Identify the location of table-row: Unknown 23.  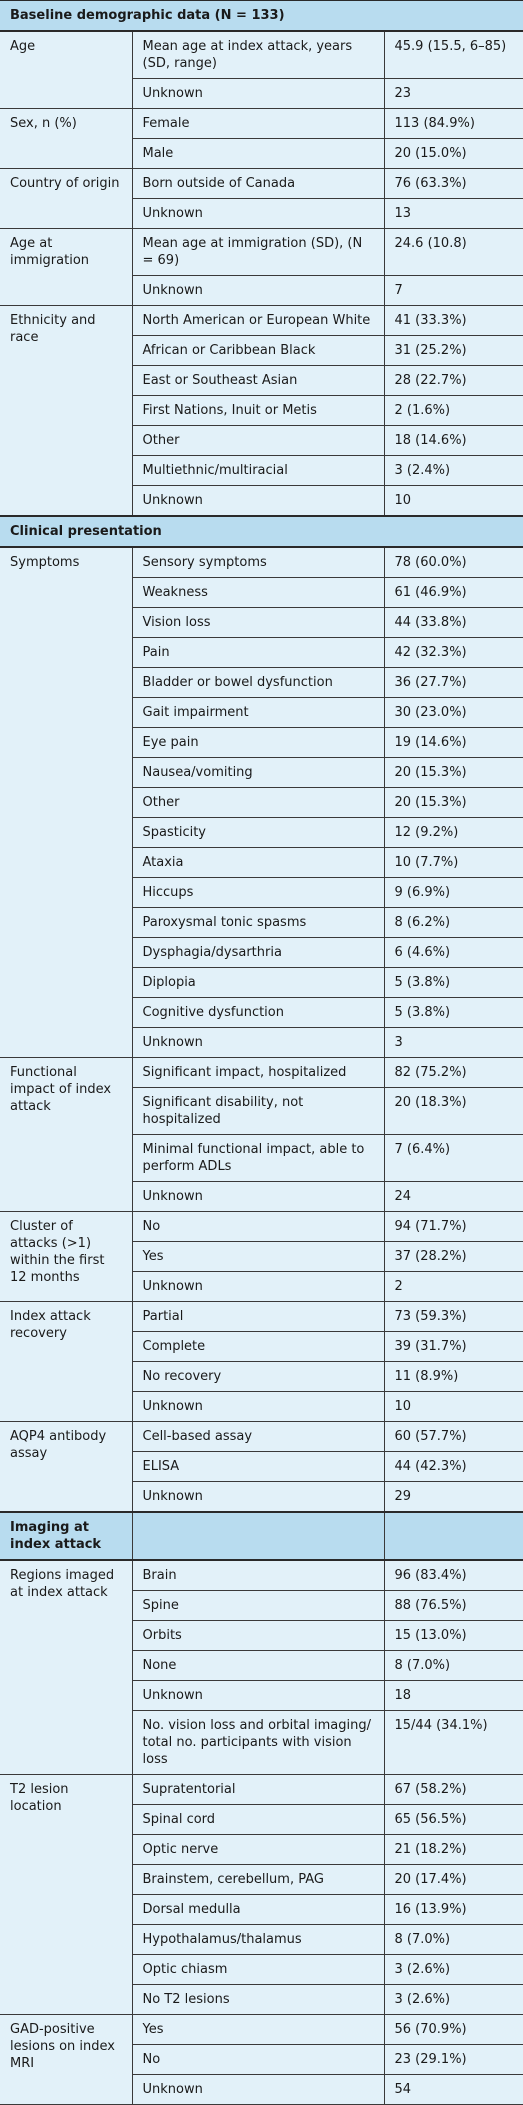
(261, 93).